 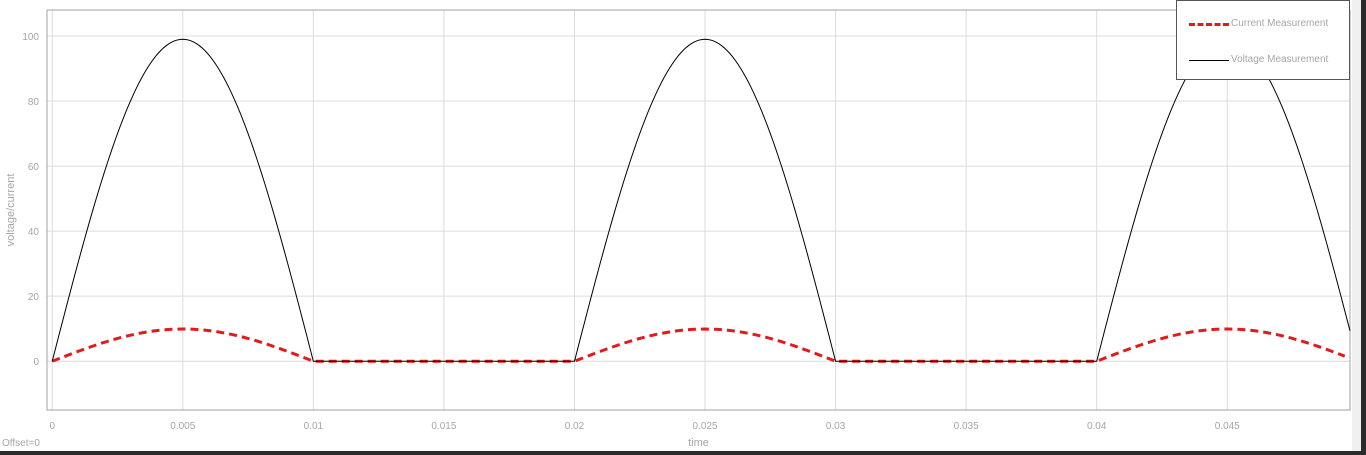 I want to click on y-axis-label: voltage/current, so click(x=11, y=210).